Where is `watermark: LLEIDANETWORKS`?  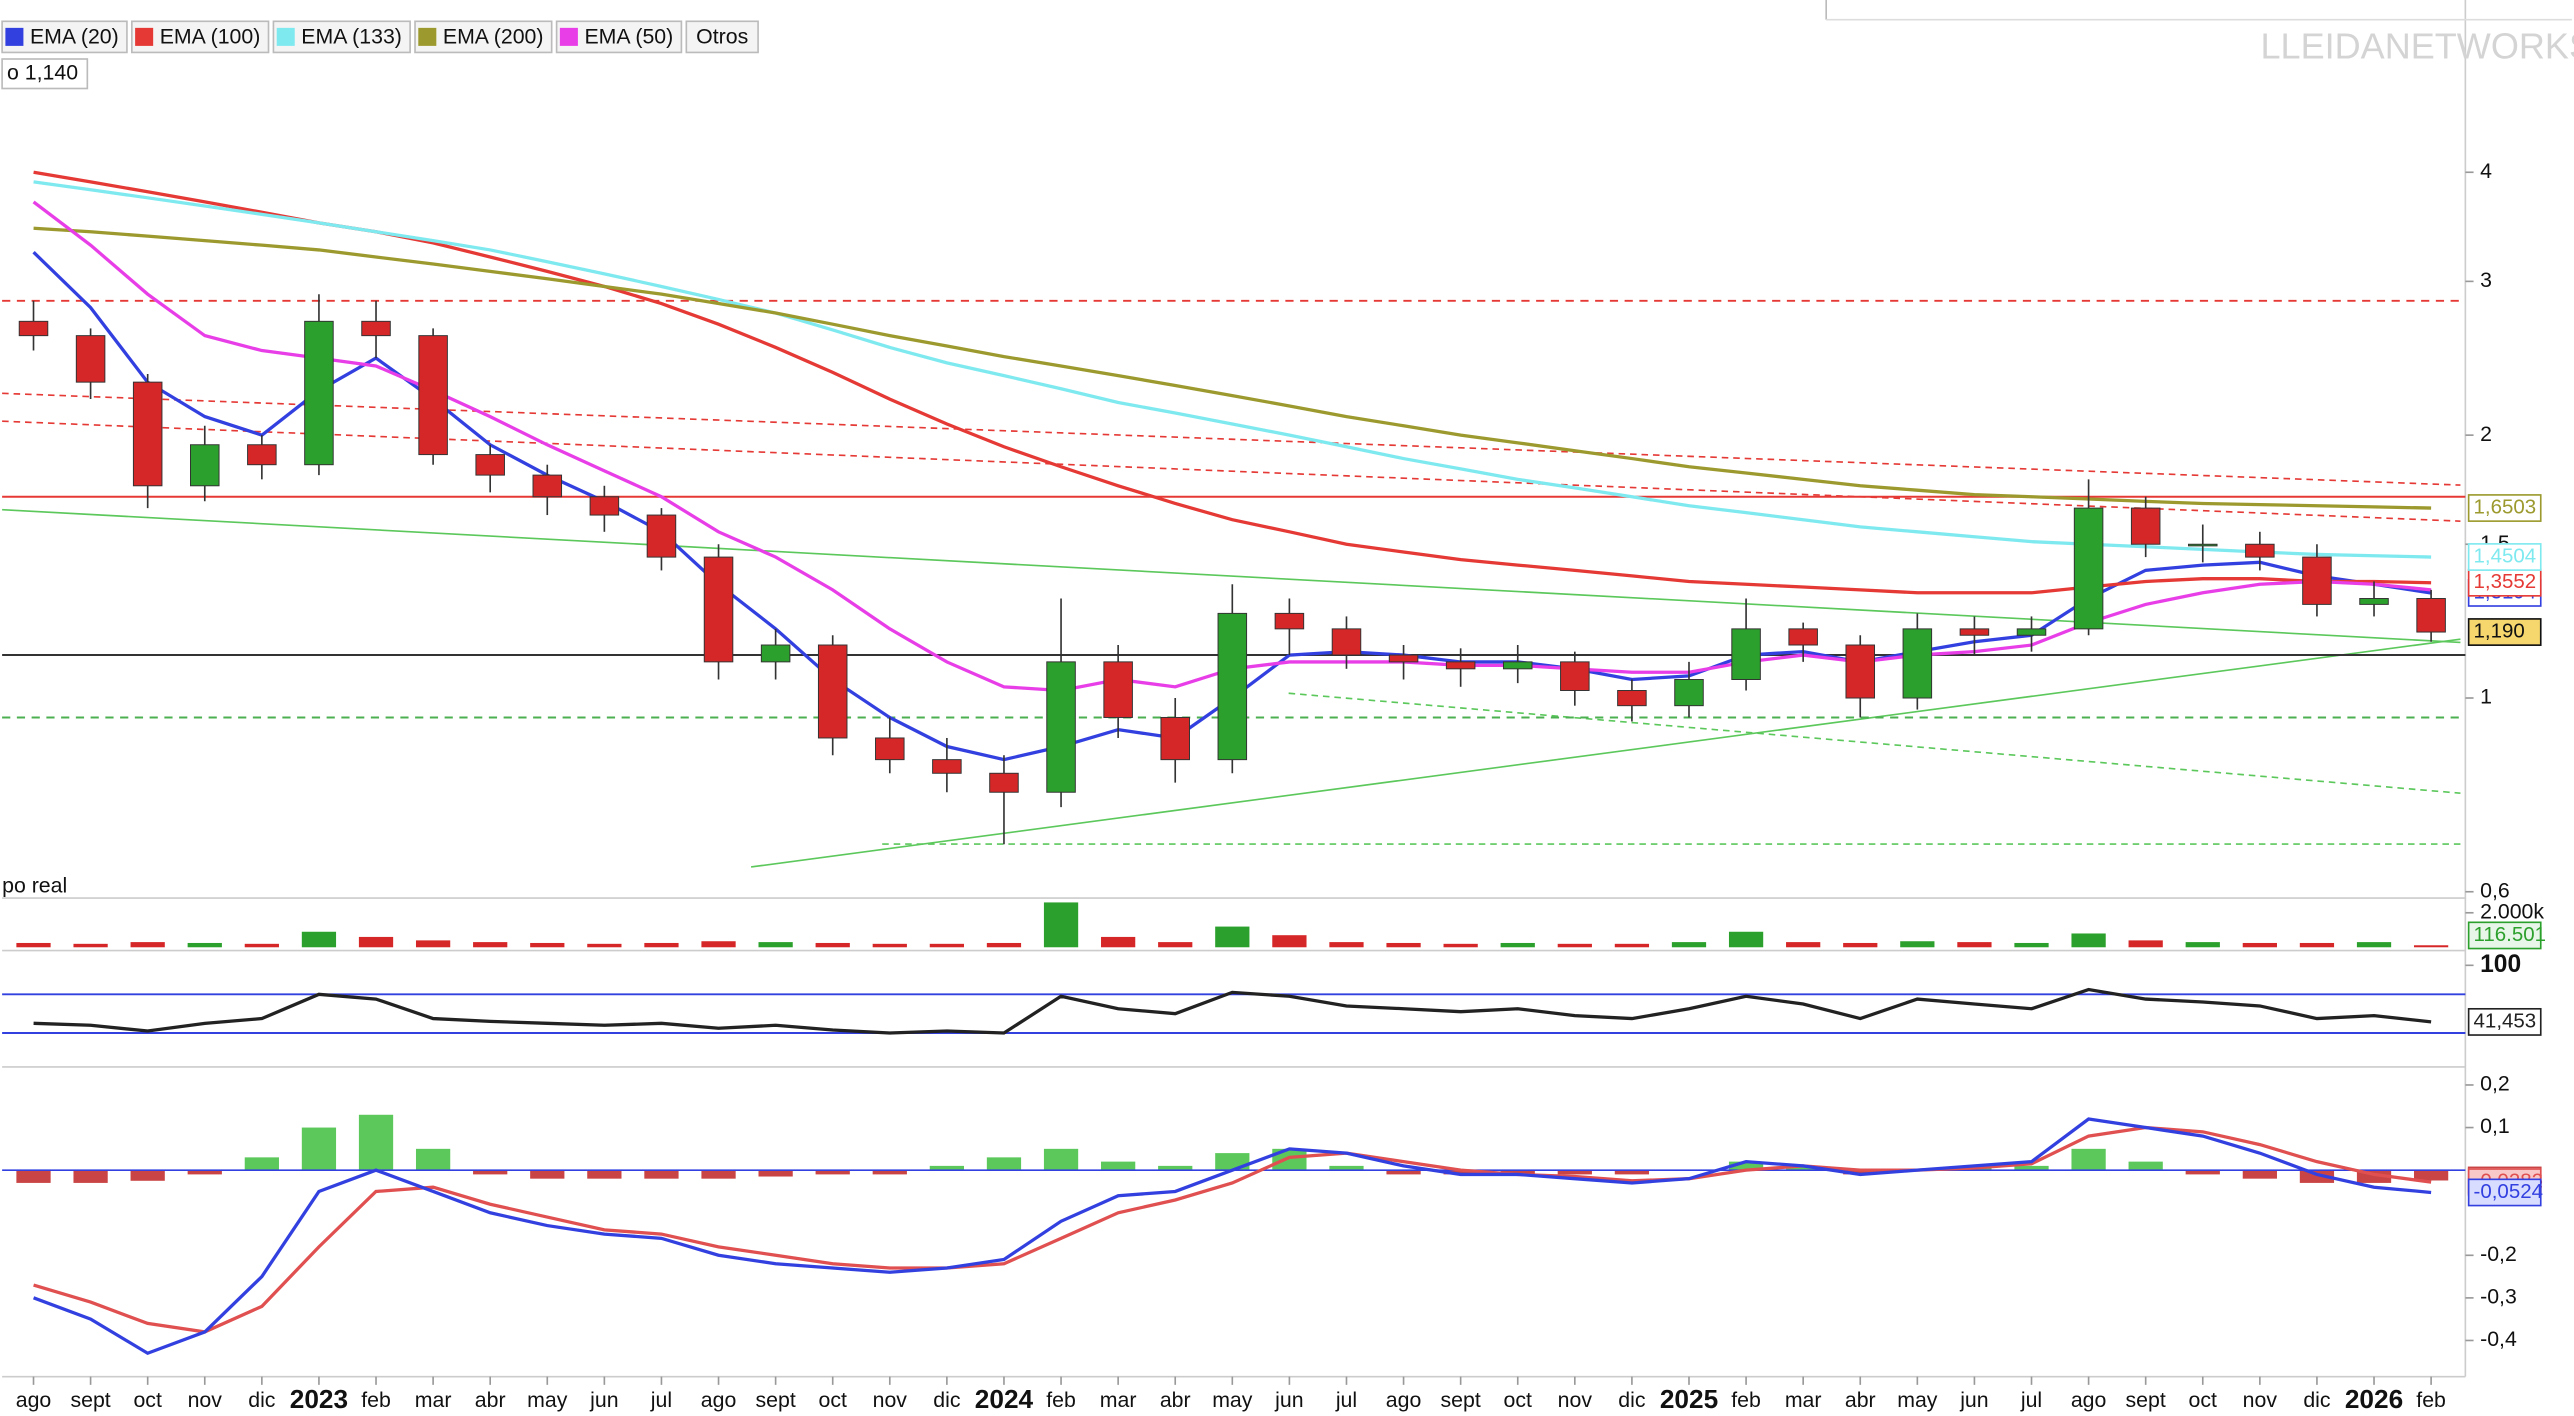
watermark: LLEIDANETWORKS is located at coordinates (2417, 46).